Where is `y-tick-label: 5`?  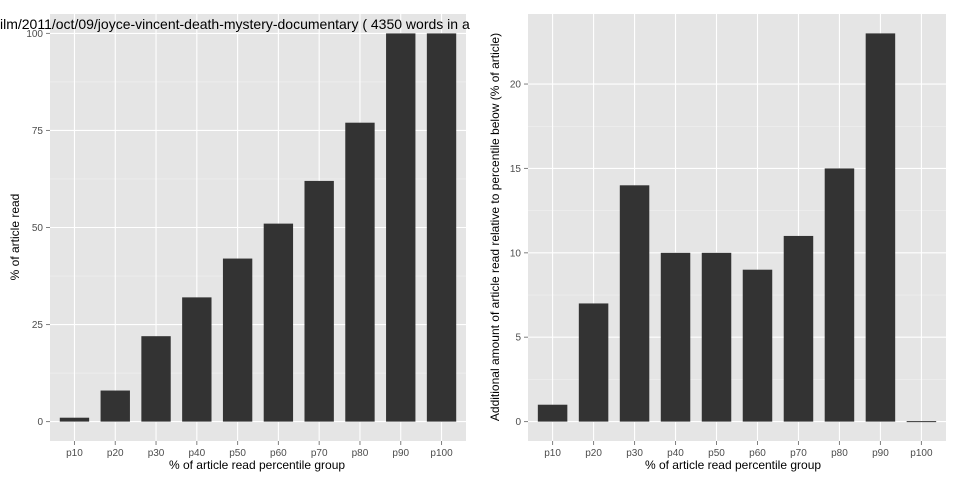
y-tick-label: 5 is located at coordinates (518, 338).